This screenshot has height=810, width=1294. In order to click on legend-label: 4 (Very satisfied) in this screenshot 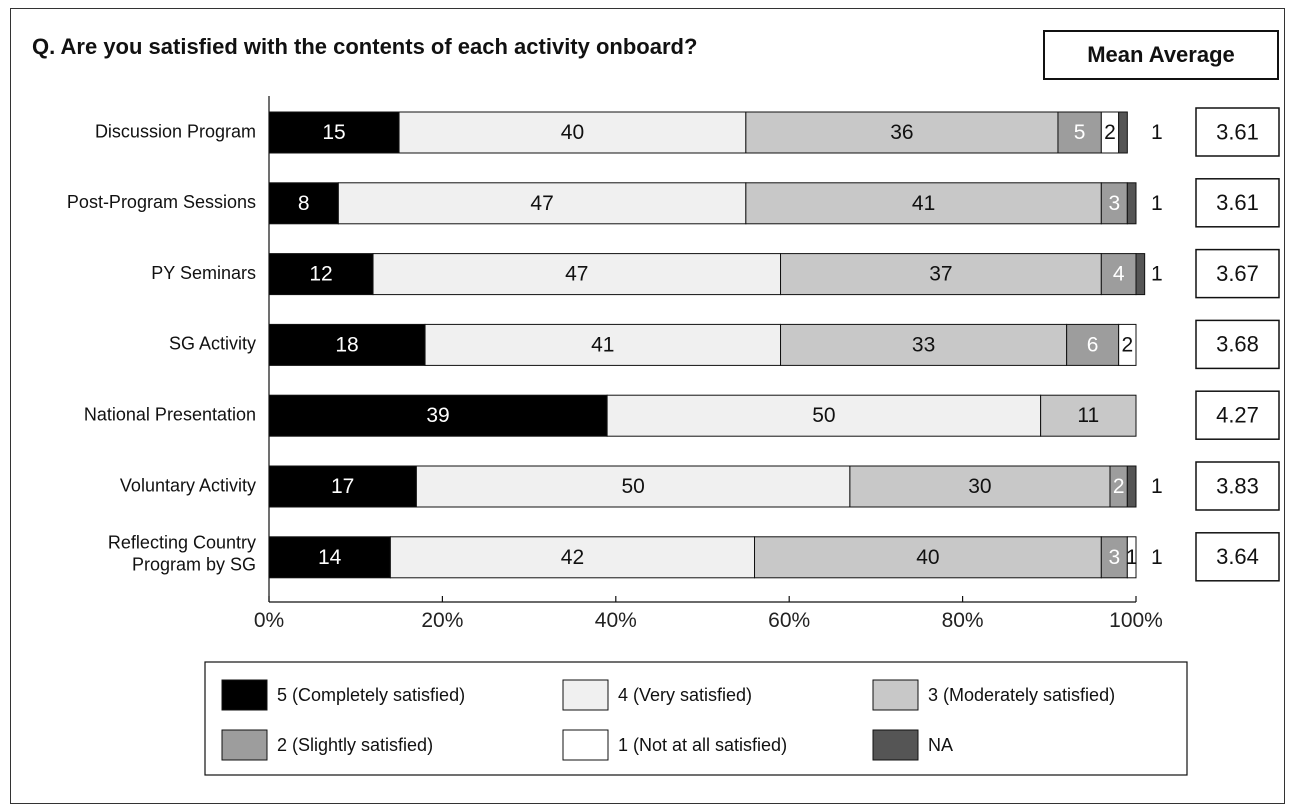, I will do `click(685, 695)`.